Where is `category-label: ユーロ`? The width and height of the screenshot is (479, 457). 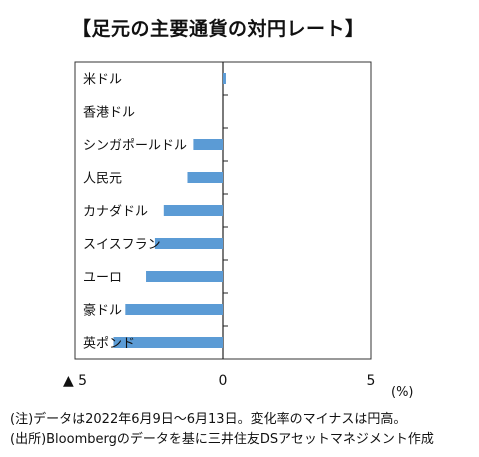 category-label: ユーロ is located at coordinates (102, 278).